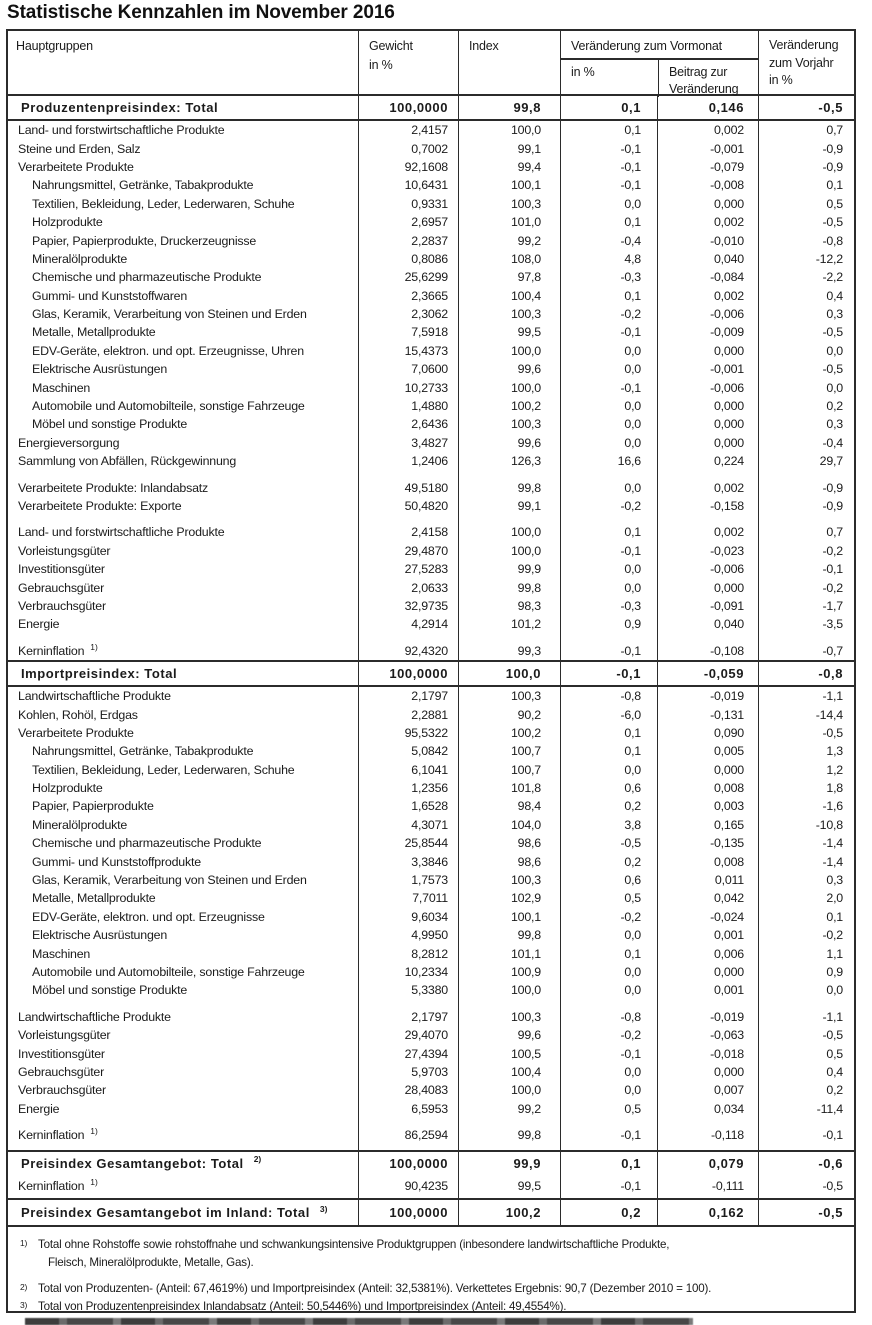 This screenshot has width=872, height=1325. I want to click on cell-gewicht: 5,9703, so click(408, 1072).